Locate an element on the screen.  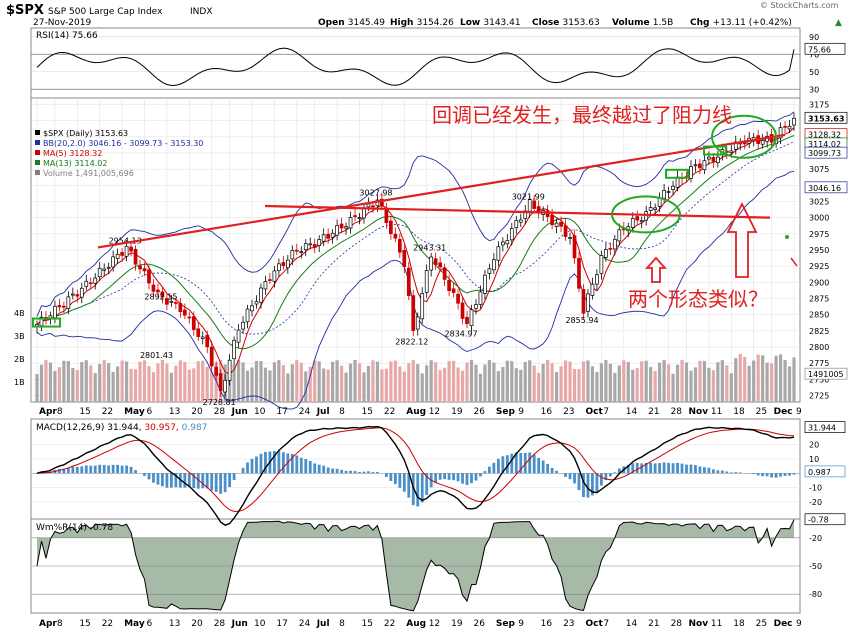
price-tick-label: 3075 is located at coordinates (819, 169).